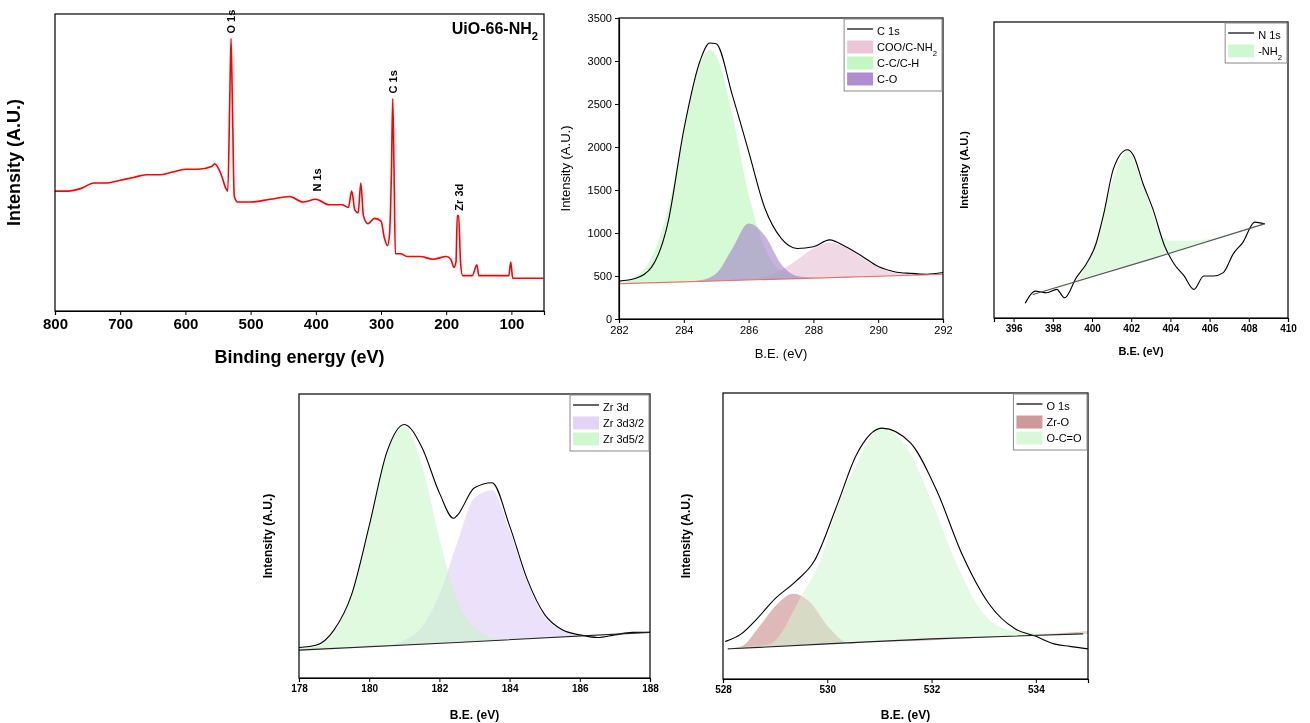  What do you see at coordinates (317, 180) in the screenshot?
I see `annotation: N 1s` at bounding box center [317, 180].